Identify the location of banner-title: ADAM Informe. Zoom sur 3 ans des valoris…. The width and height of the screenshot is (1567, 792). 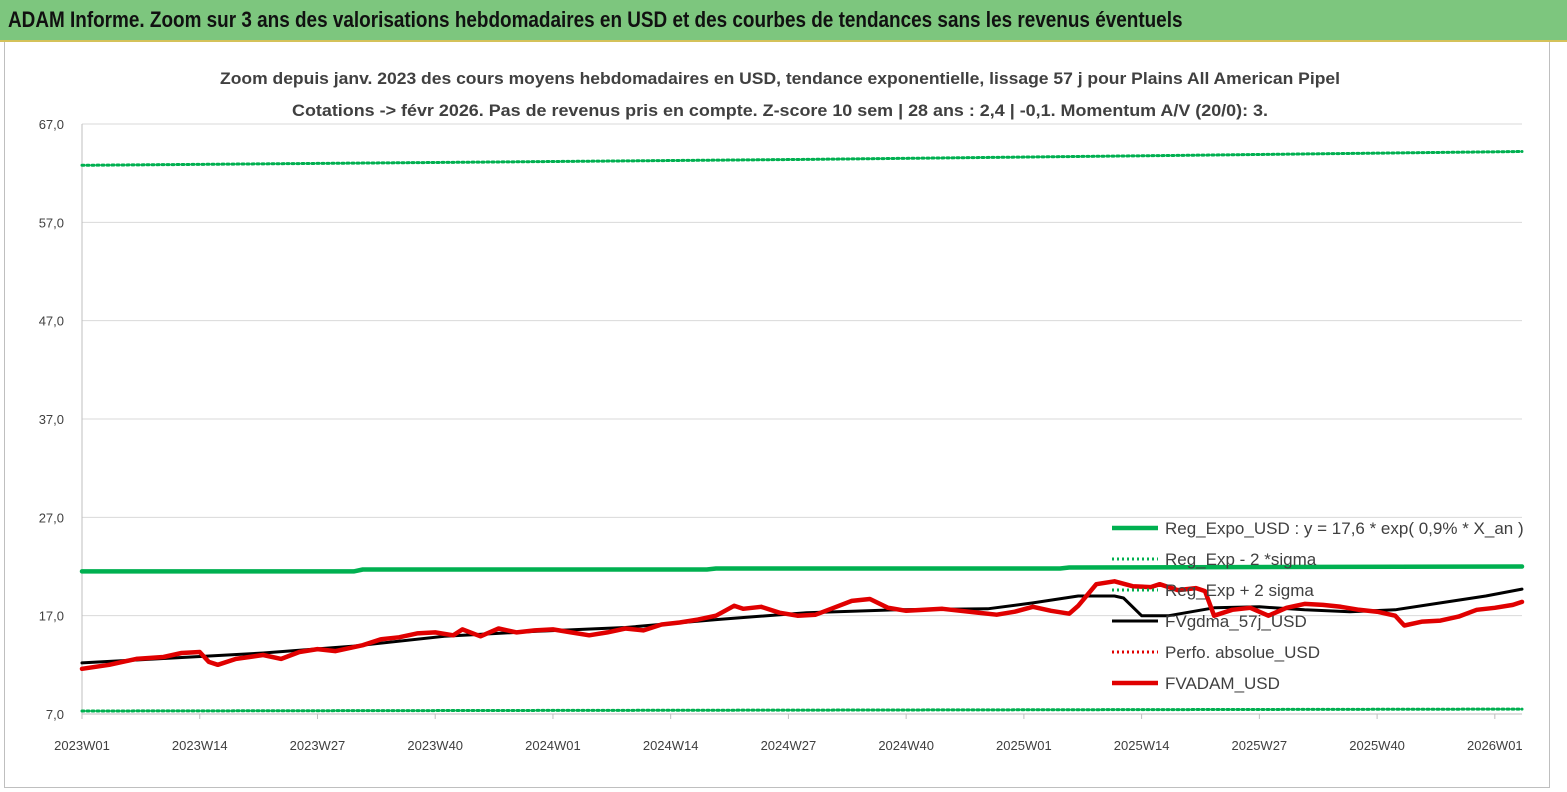
(595, 19).